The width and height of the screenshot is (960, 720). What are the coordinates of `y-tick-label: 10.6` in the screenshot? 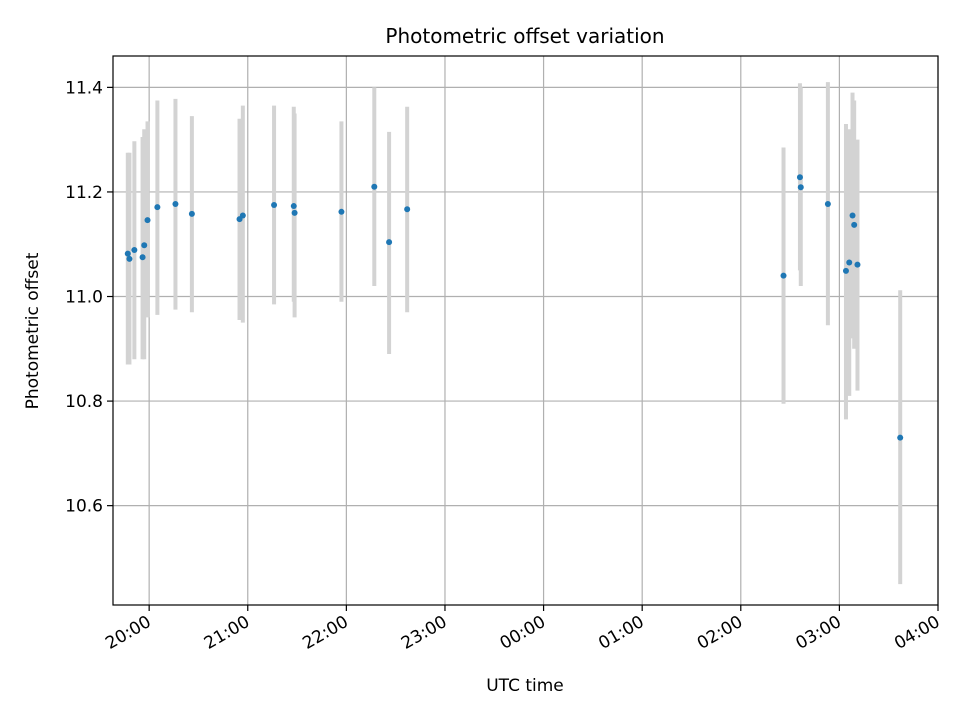 It's located at (84, 507).